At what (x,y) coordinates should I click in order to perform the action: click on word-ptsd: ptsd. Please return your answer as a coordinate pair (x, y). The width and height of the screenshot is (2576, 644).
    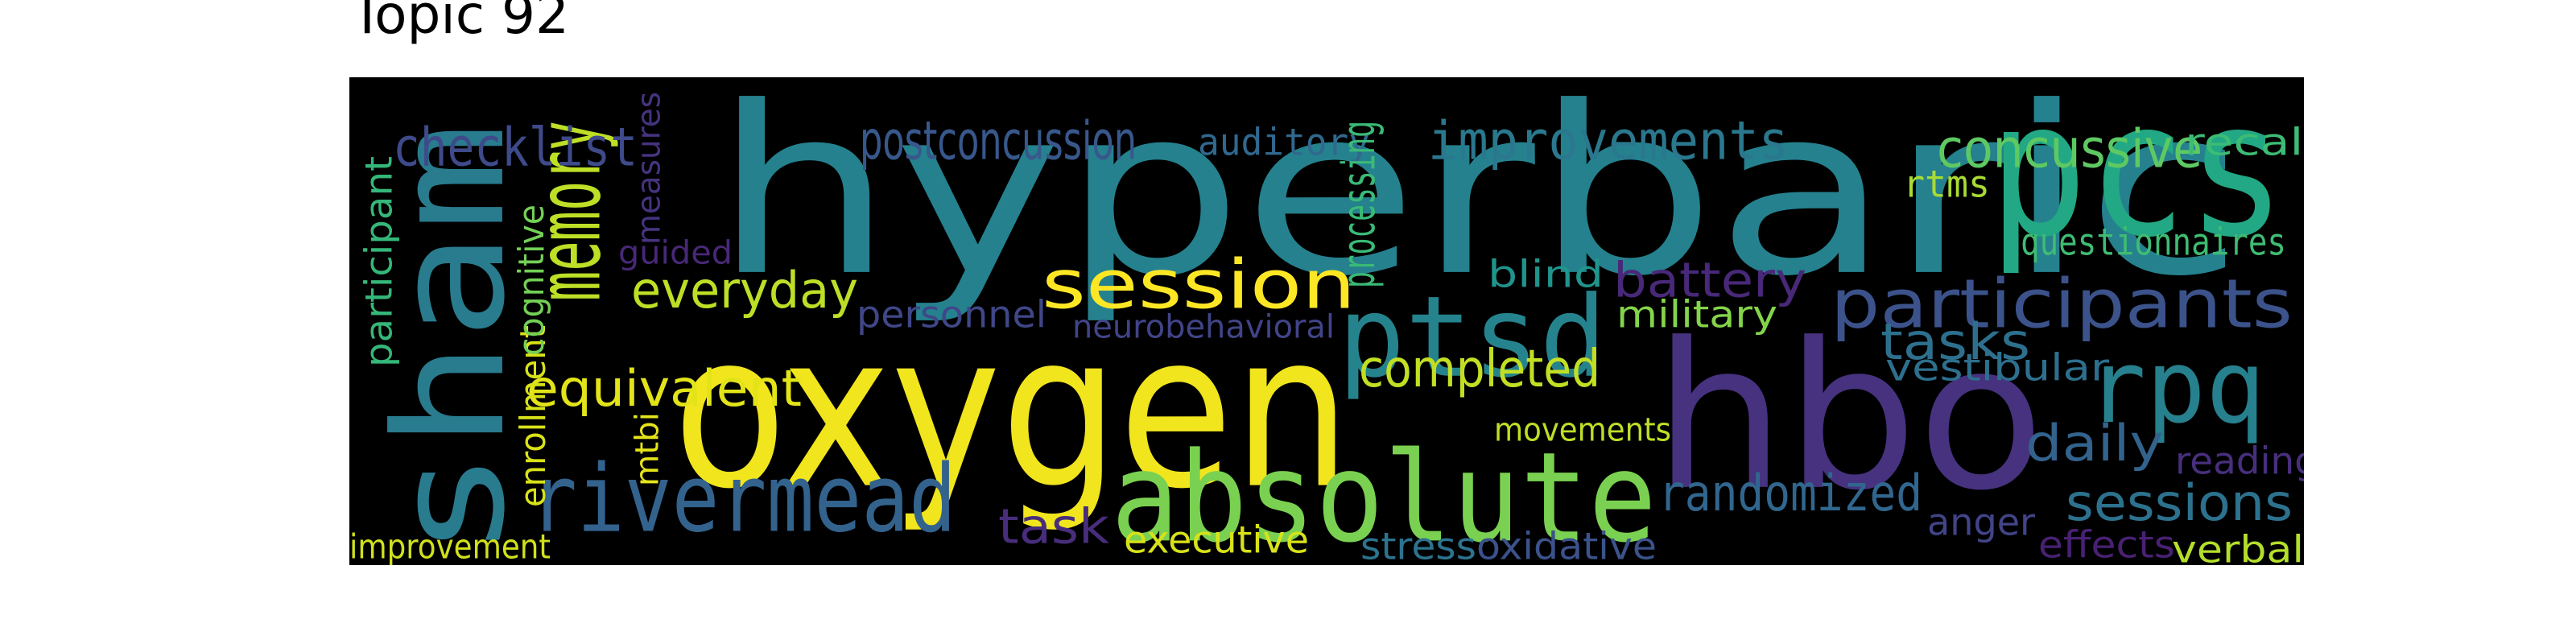
    Looking at the image, I should click on (1473, 337).